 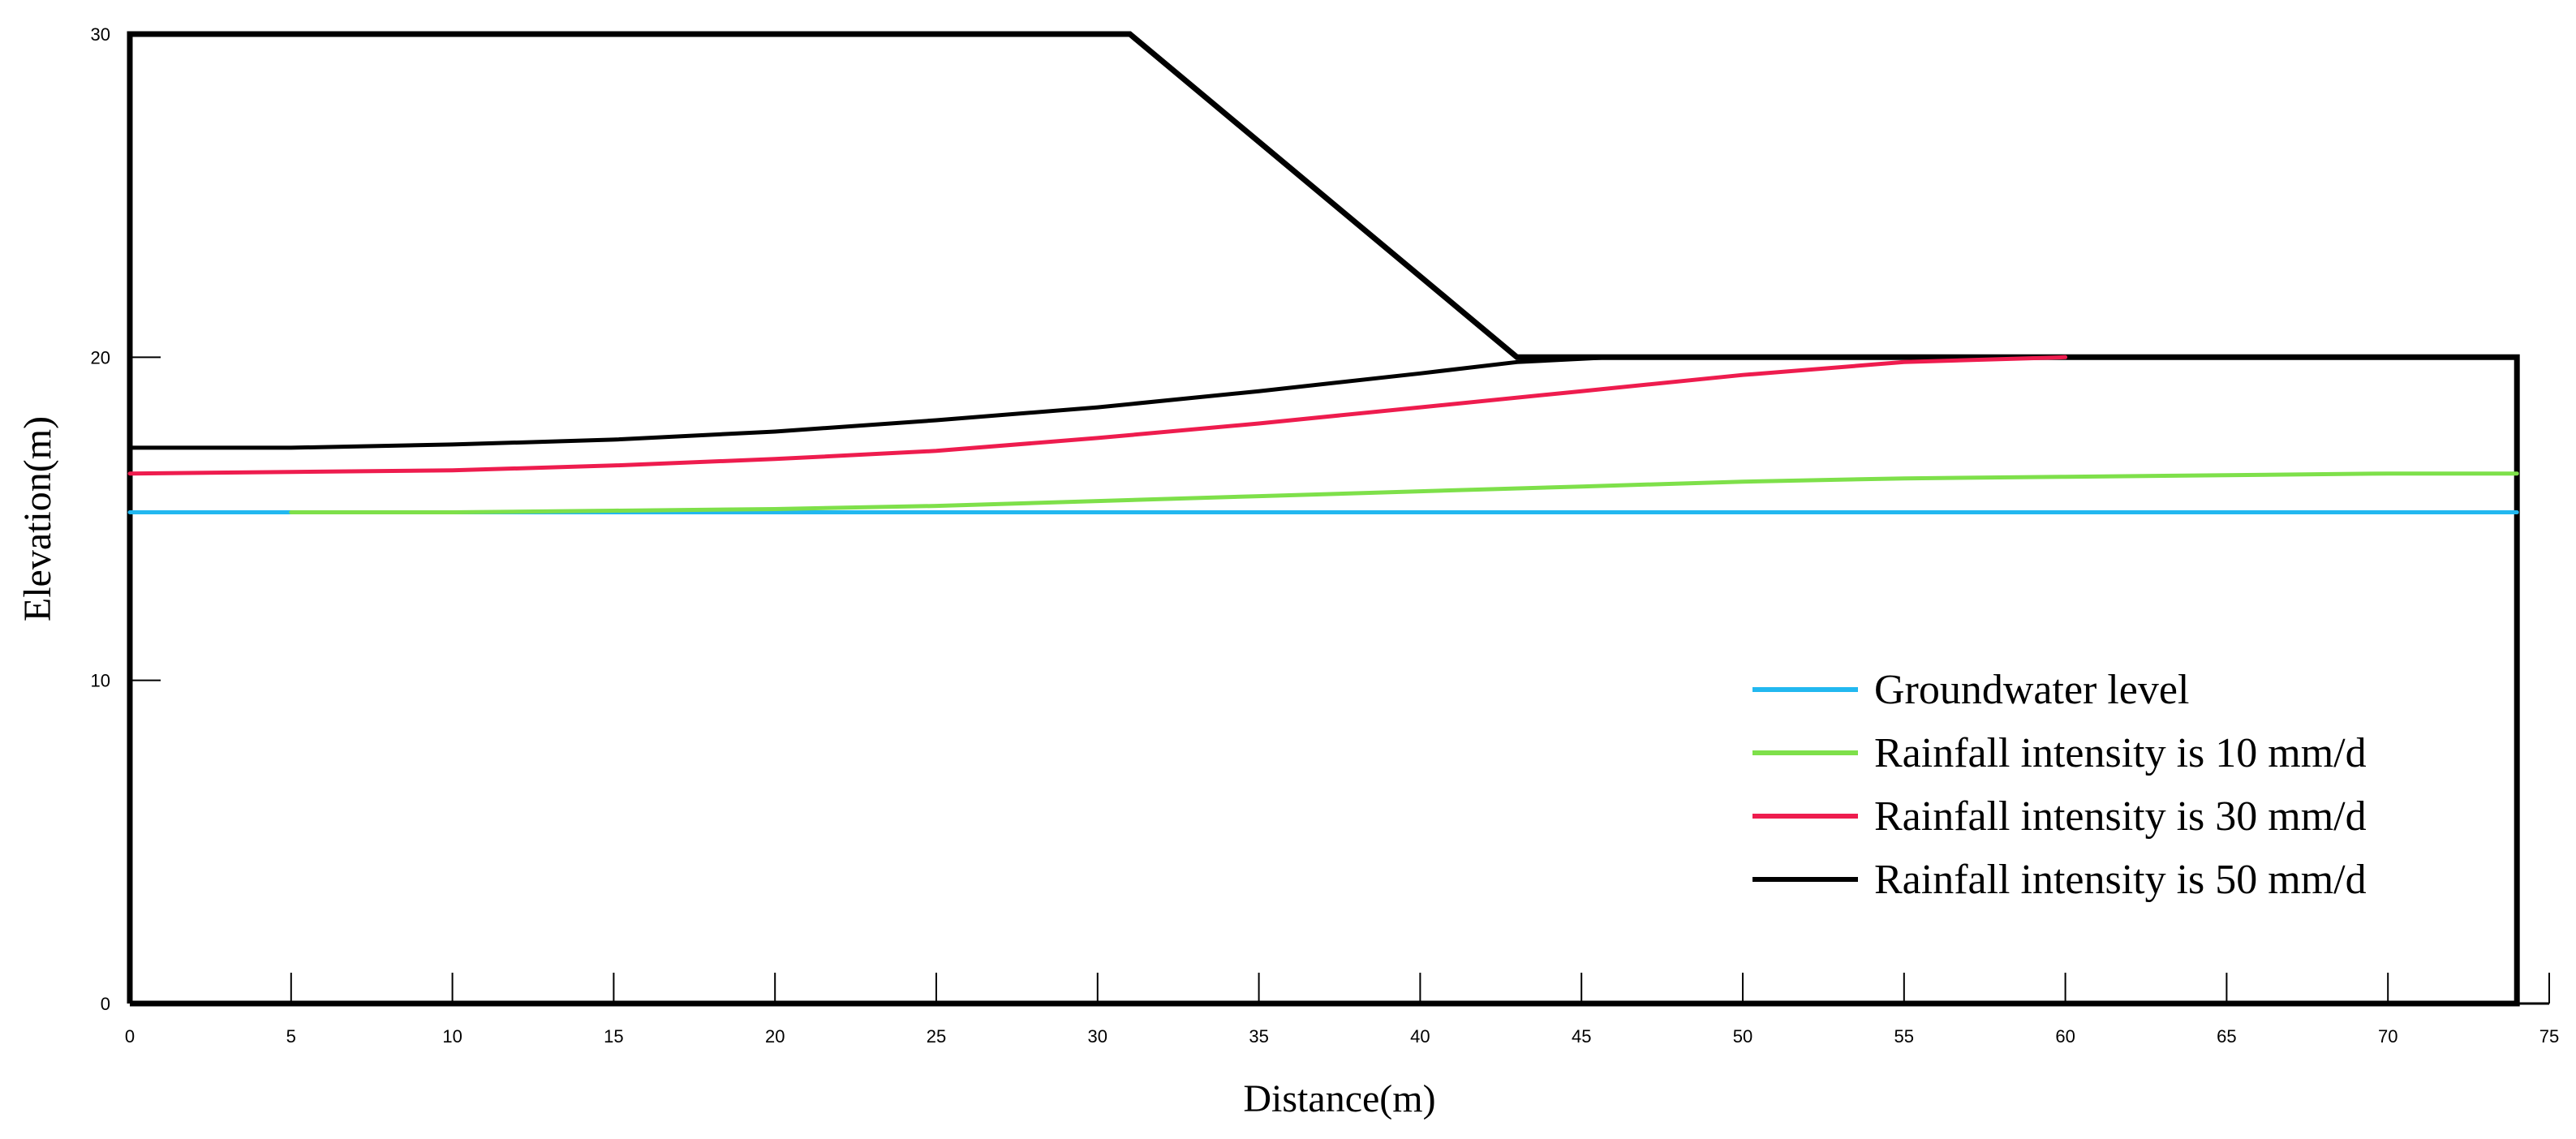 I want to click on x-tick-label: 10, so click(x=452, y=1036).